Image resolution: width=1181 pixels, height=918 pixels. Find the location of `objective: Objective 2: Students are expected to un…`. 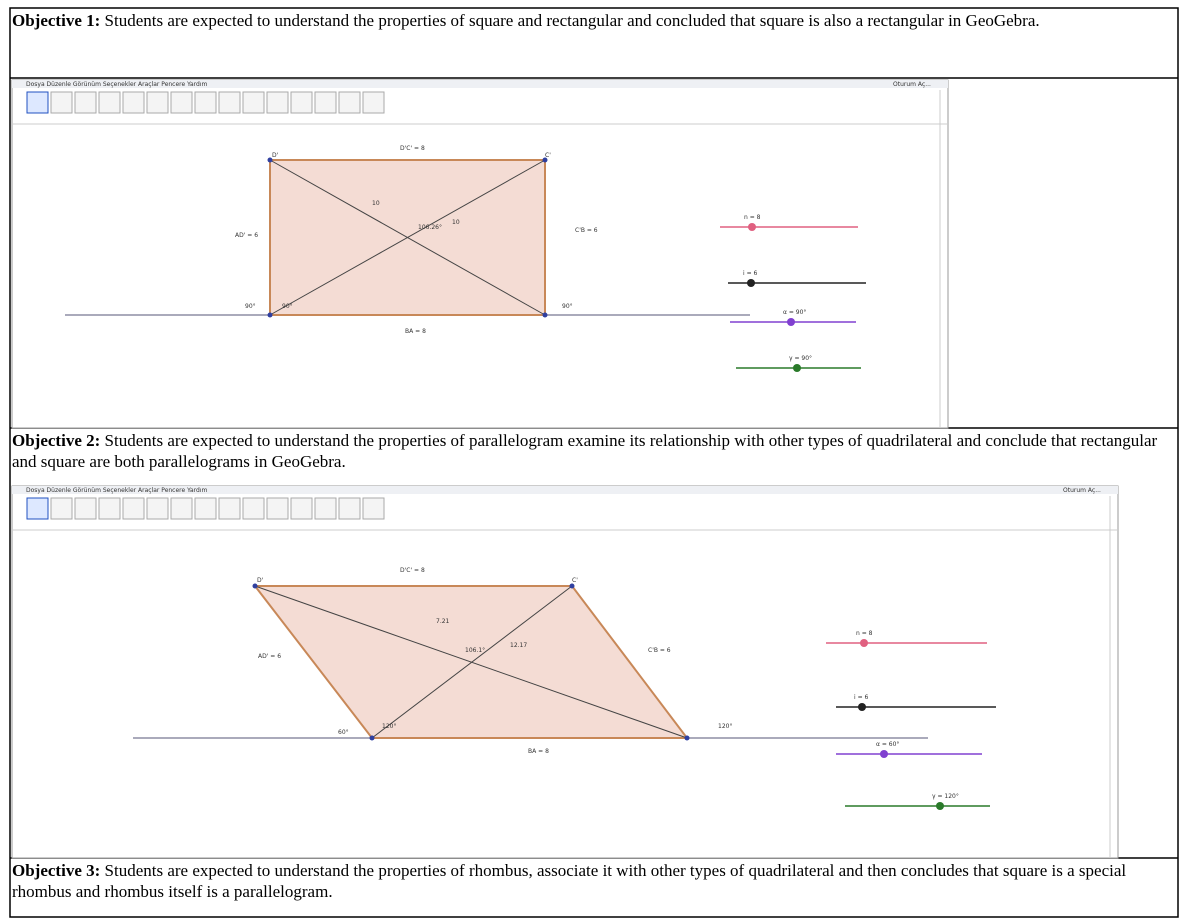

objective: Objective 2: Students are expected to un… is located at coordinates (592, 451).